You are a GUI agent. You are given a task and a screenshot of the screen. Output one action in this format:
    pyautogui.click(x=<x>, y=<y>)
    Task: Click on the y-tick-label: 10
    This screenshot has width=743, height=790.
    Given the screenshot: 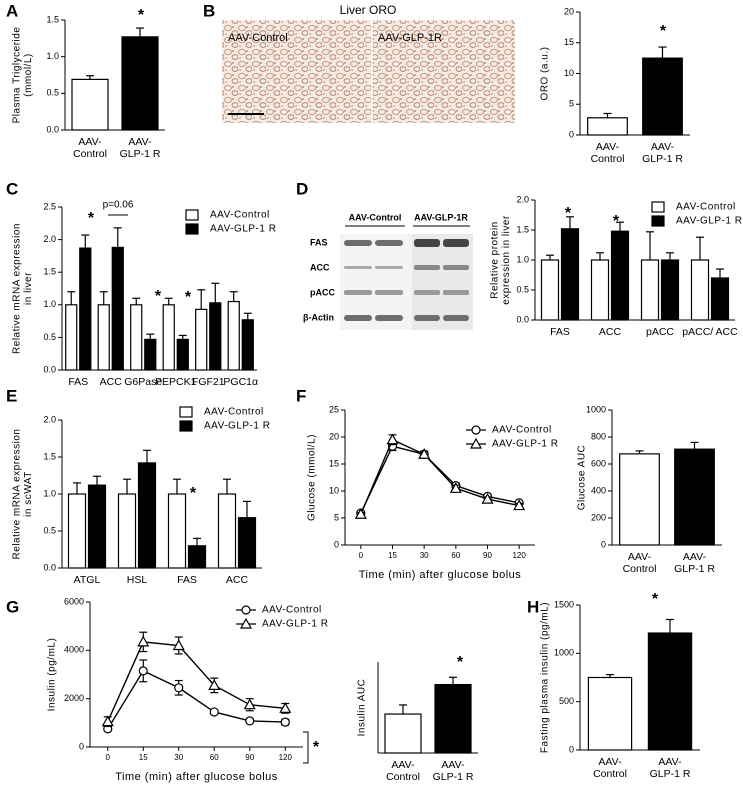 What is the action you would take?
    pyautogui.click(x=569, y=73)
    